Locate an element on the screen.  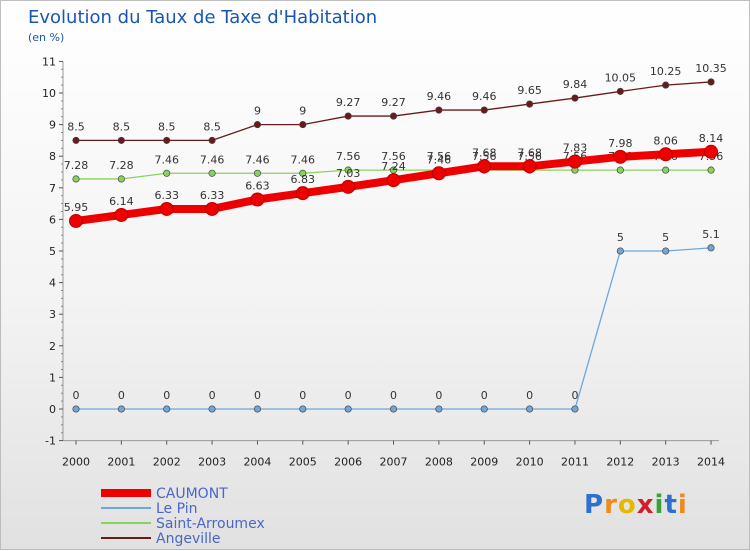
logo-letter: r is located at coordinates (611, 505).